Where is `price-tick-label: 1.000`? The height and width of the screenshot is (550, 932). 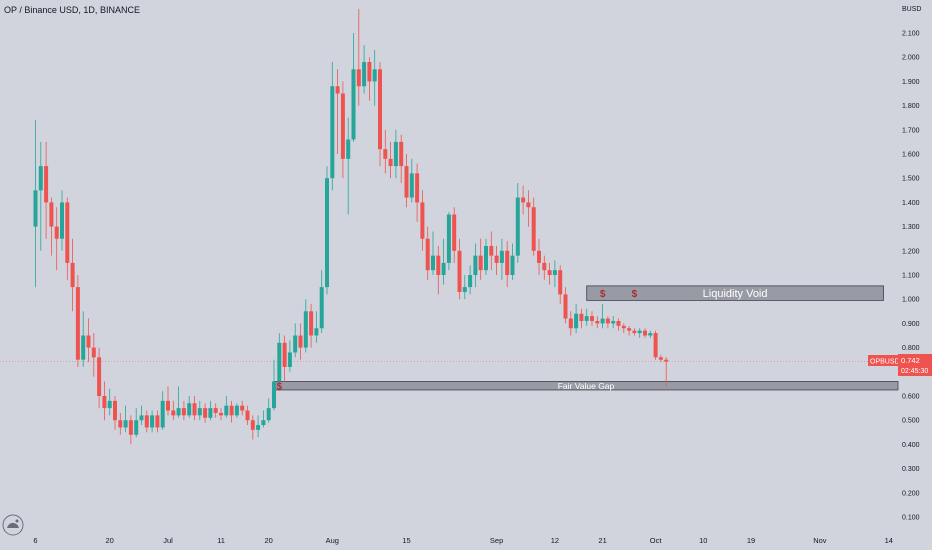
price-tick-label: 1.000 is located at coordinates (911, 300).